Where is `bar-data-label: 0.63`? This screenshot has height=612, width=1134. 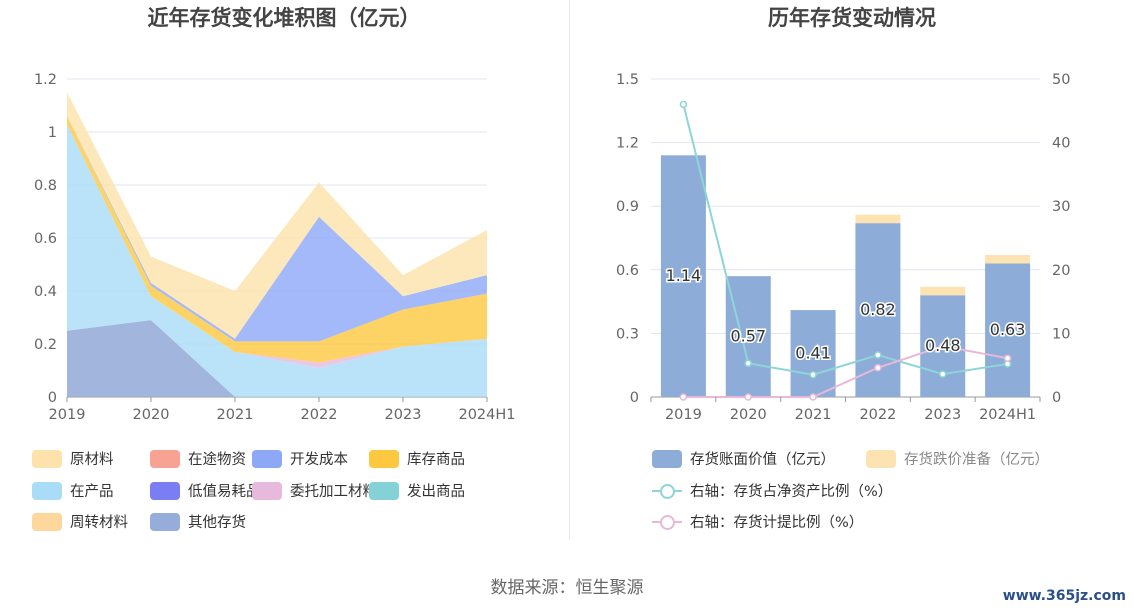 bar-data-label: 0.63 is located at coordinates (1008, 329).